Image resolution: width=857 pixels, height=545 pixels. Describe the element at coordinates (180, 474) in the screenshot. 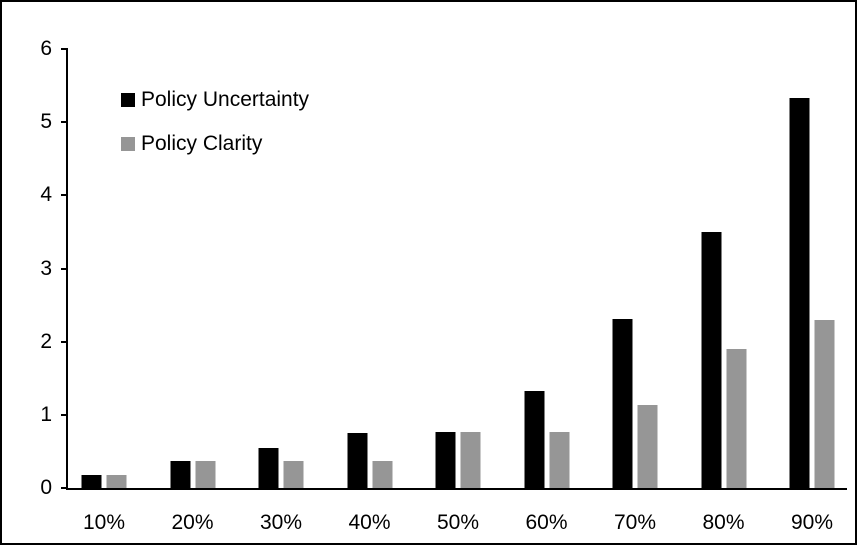

I see `bar-policy-uncertainty-20%` at that location.